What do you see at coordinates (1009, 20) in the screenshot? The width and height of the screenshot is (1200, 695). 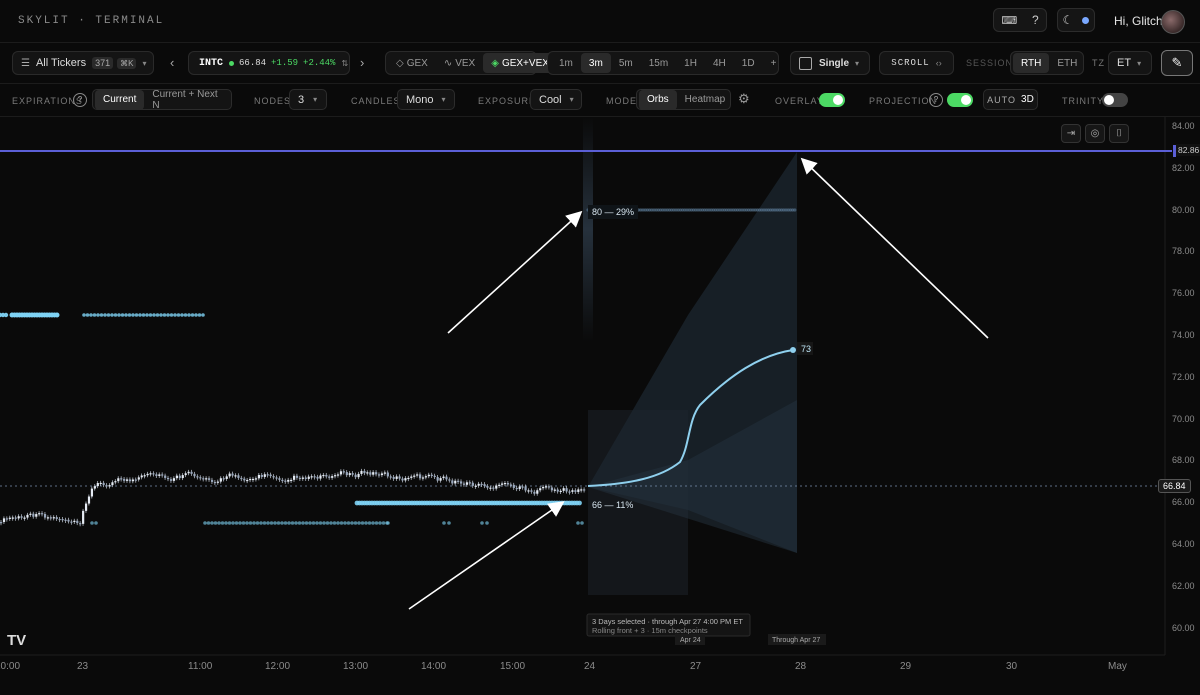 I see `keyboard-icon: ⌨` at bounding box center [1009, 20].